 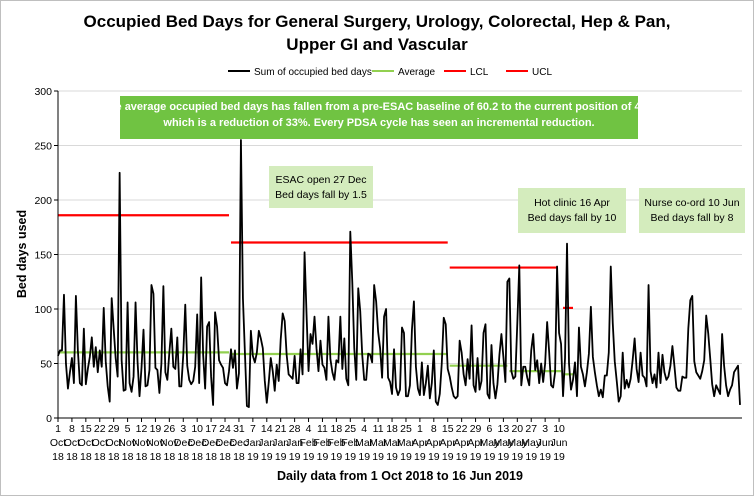 I want to click on x-tick-label: 31, so click(x=239, y=429).